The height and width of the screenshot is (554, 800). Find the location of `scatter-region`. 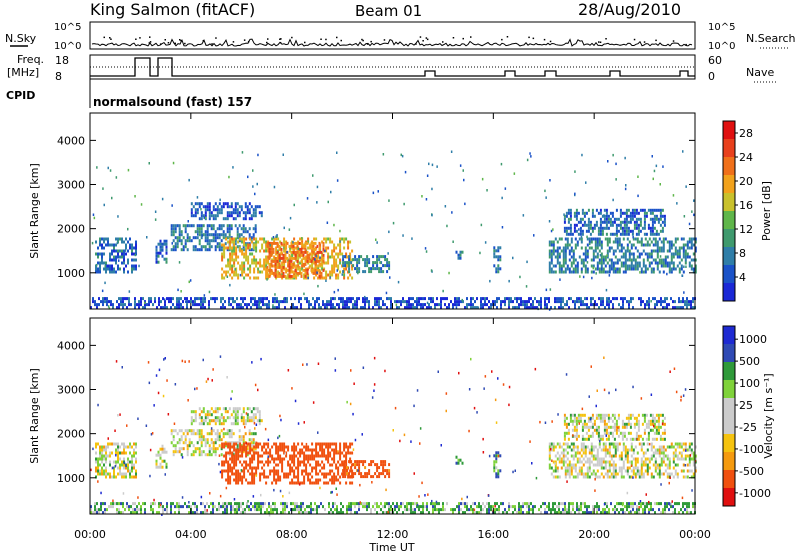

scatter-region is located at coordinates (393, 303).